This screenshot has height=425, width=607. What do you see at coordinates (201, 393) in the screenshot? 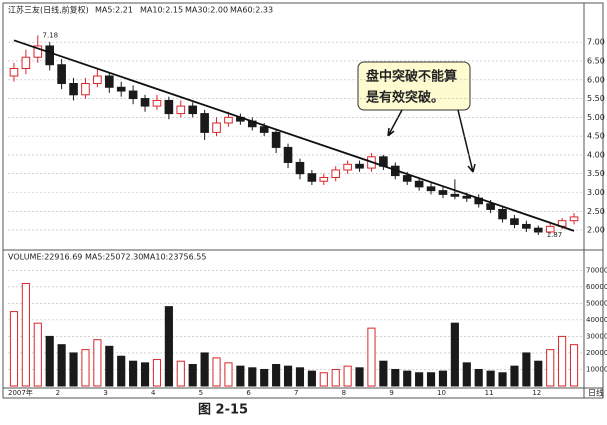
I see `x-tick-label: 5` at bounding box center [201, 393].